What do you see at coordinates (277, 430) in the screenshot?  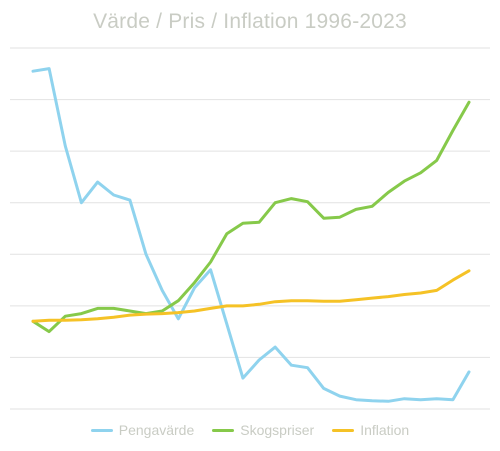 I see `legend-label: Skogspriser` at bounding box center [277, 430].